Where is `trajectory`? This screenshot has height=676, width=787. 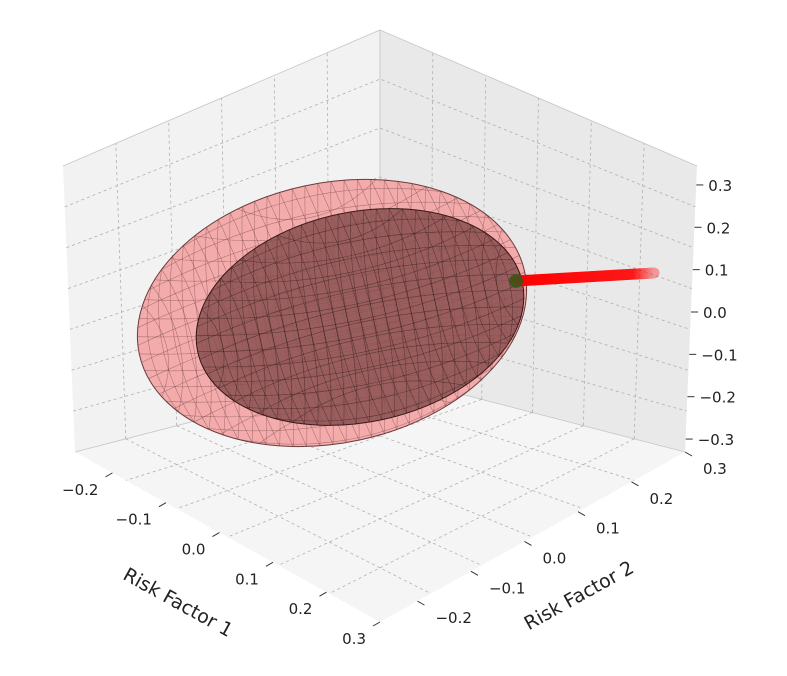
trajectory is located at coordinates (584, 277).